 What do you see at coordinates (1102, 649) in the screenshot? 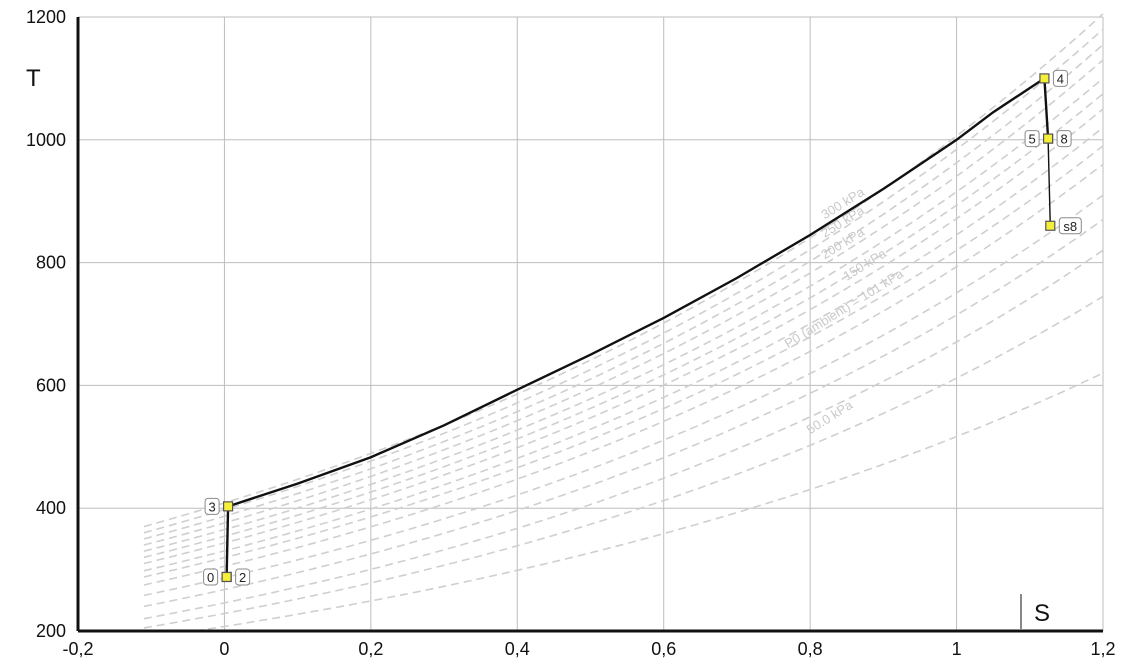
I see `x-tick-label: 1,2` at bounding box center [1102, 649].